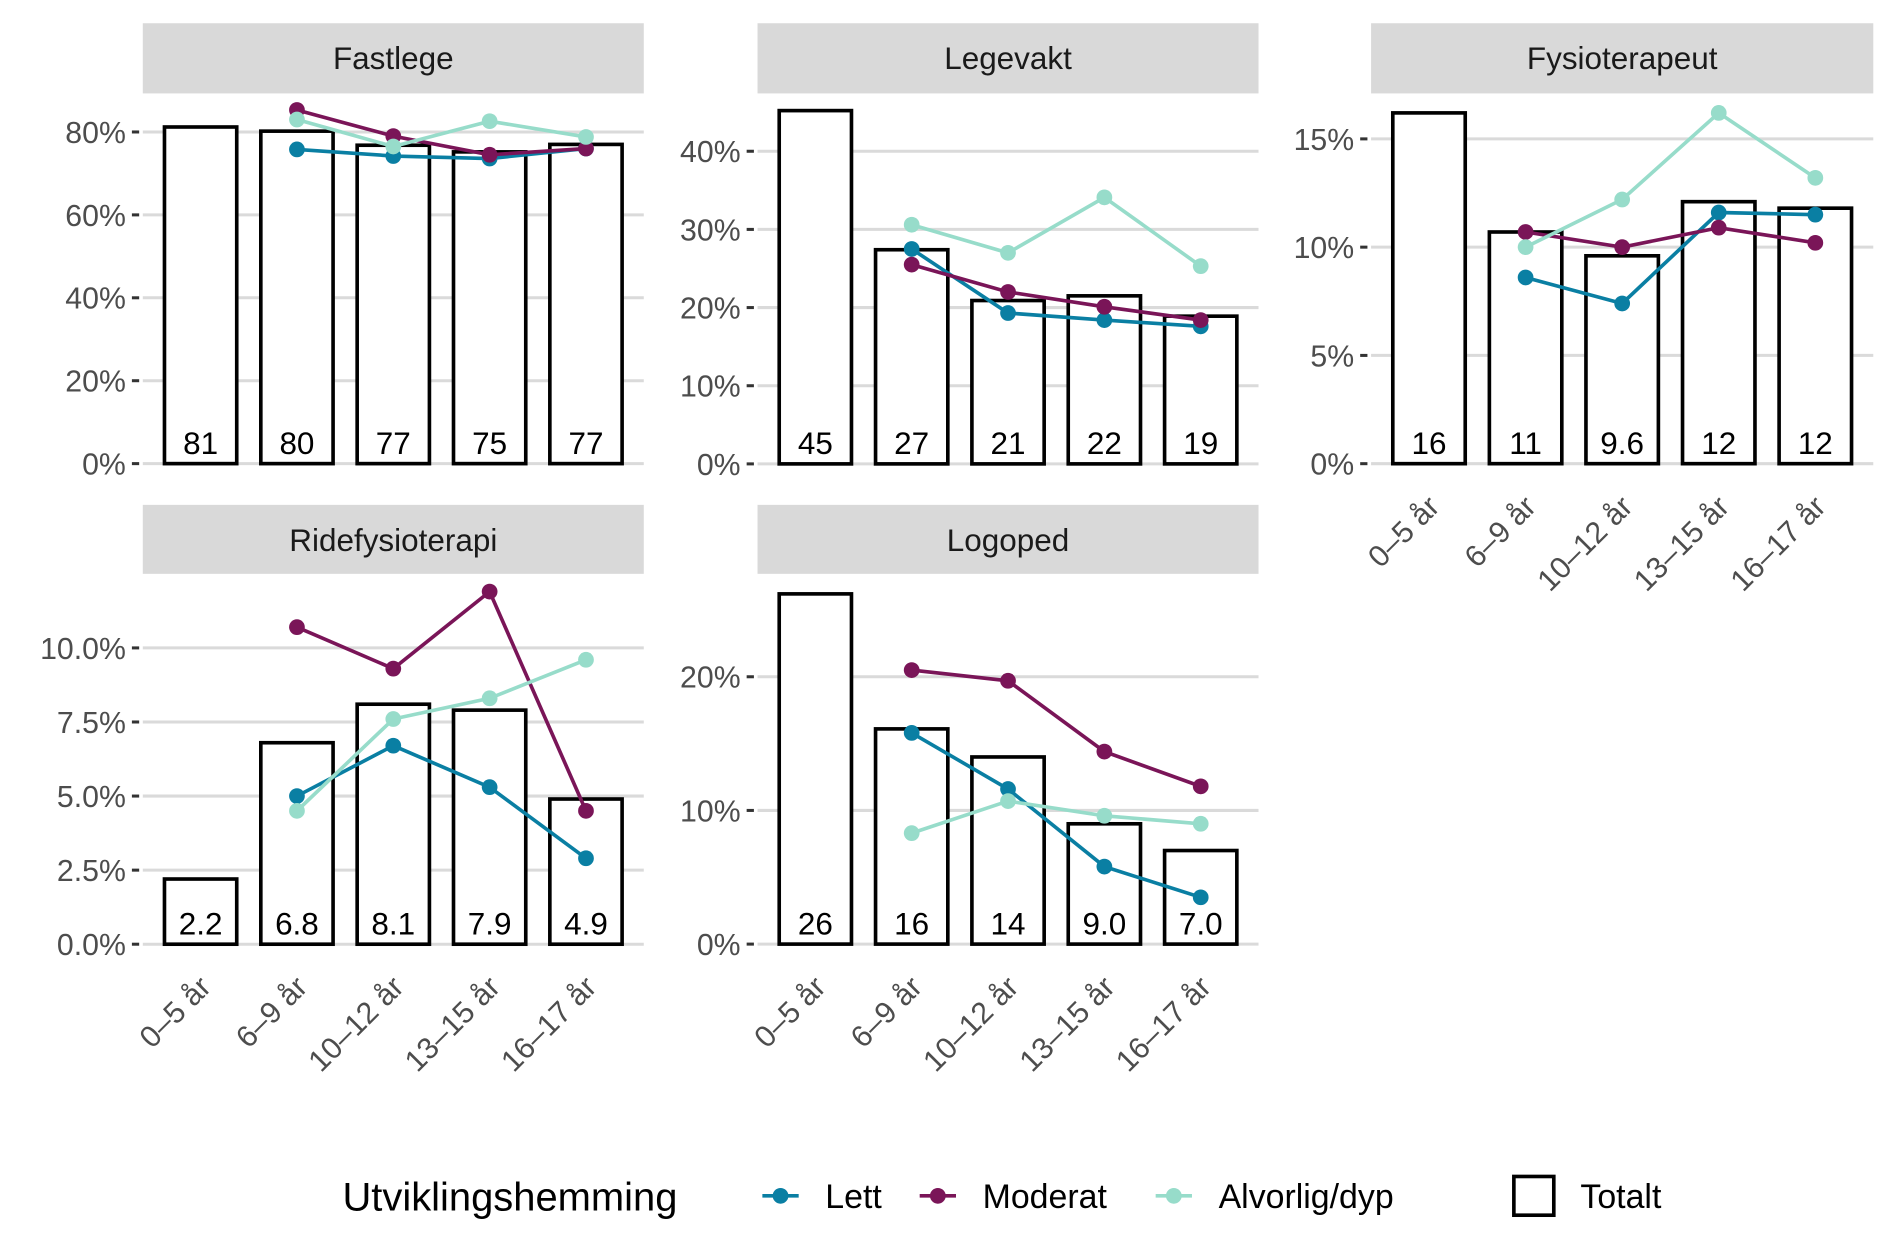  What do you see at coordinates (710, 230) in the screenshot?
I see `y-tick-label: 30%` at bounding box center [710, 230].